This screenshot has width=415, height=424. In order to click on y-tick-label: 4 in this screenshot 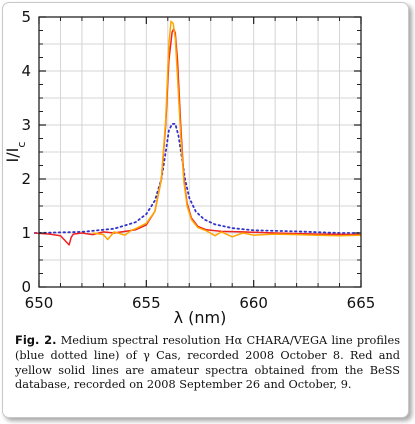, I will do `click(26, 71)`.